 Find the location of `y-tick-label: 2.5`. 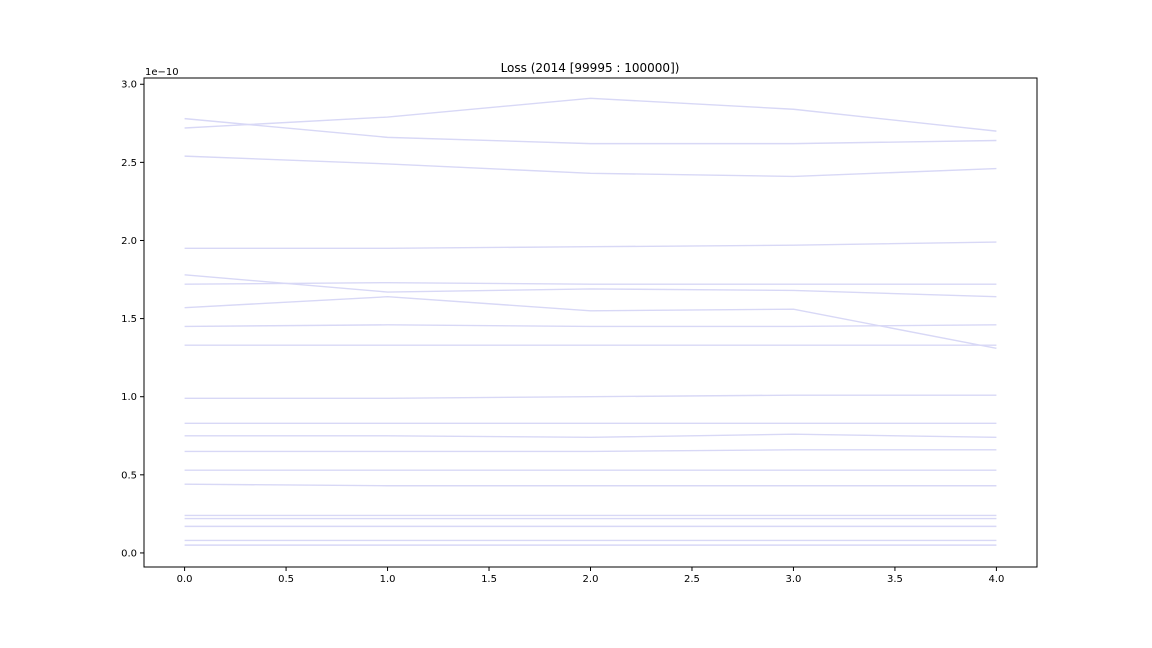

y-tick-label: 2.5 is located at coordinates (129, 163).